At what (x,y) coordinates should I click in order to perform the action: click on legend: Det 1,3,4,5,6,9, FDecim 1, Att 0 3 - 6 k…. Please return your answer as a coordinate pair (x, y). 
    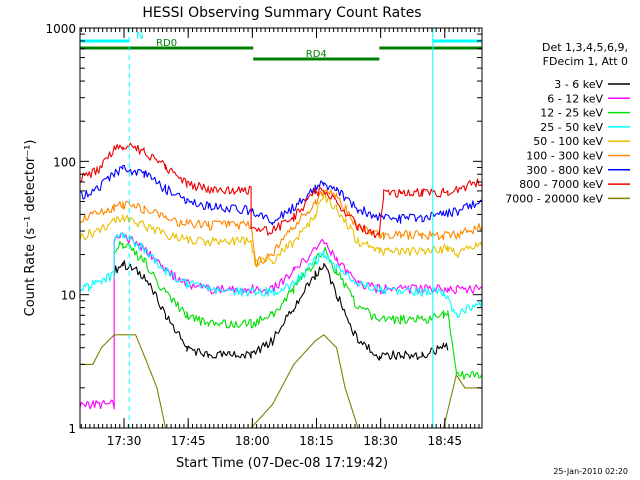
    Looking at the image, I should click on (567, 123).